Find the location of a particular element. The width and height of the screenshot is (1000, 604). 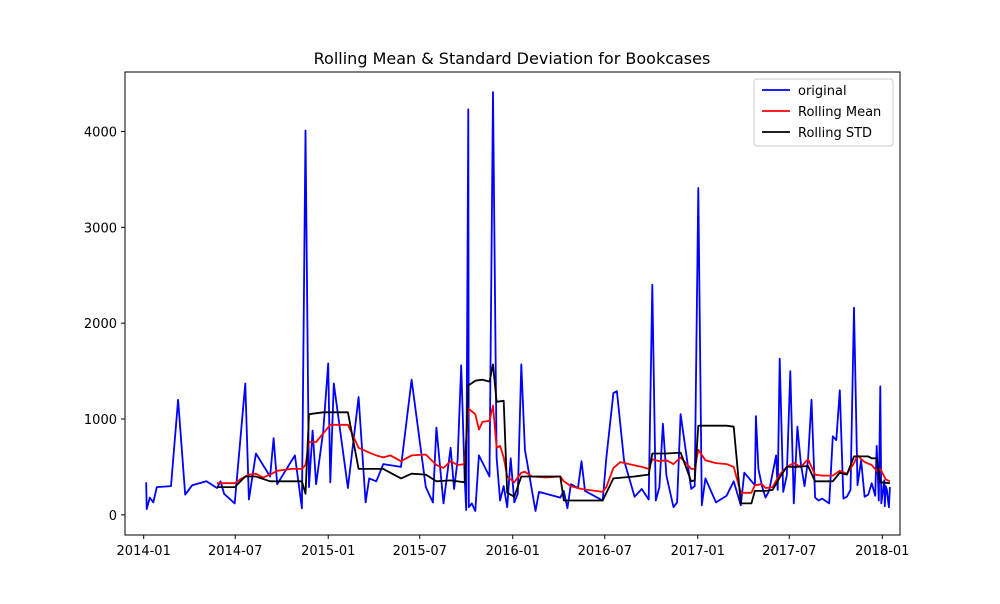

legend-label: original is located at coordinates (822, 91).